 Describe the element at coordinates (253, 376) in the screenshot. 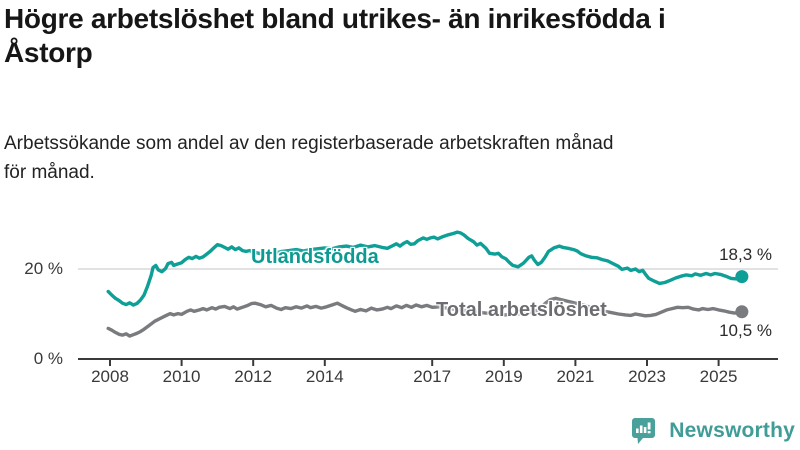

I see `x-tick-label: 2012` at that location.